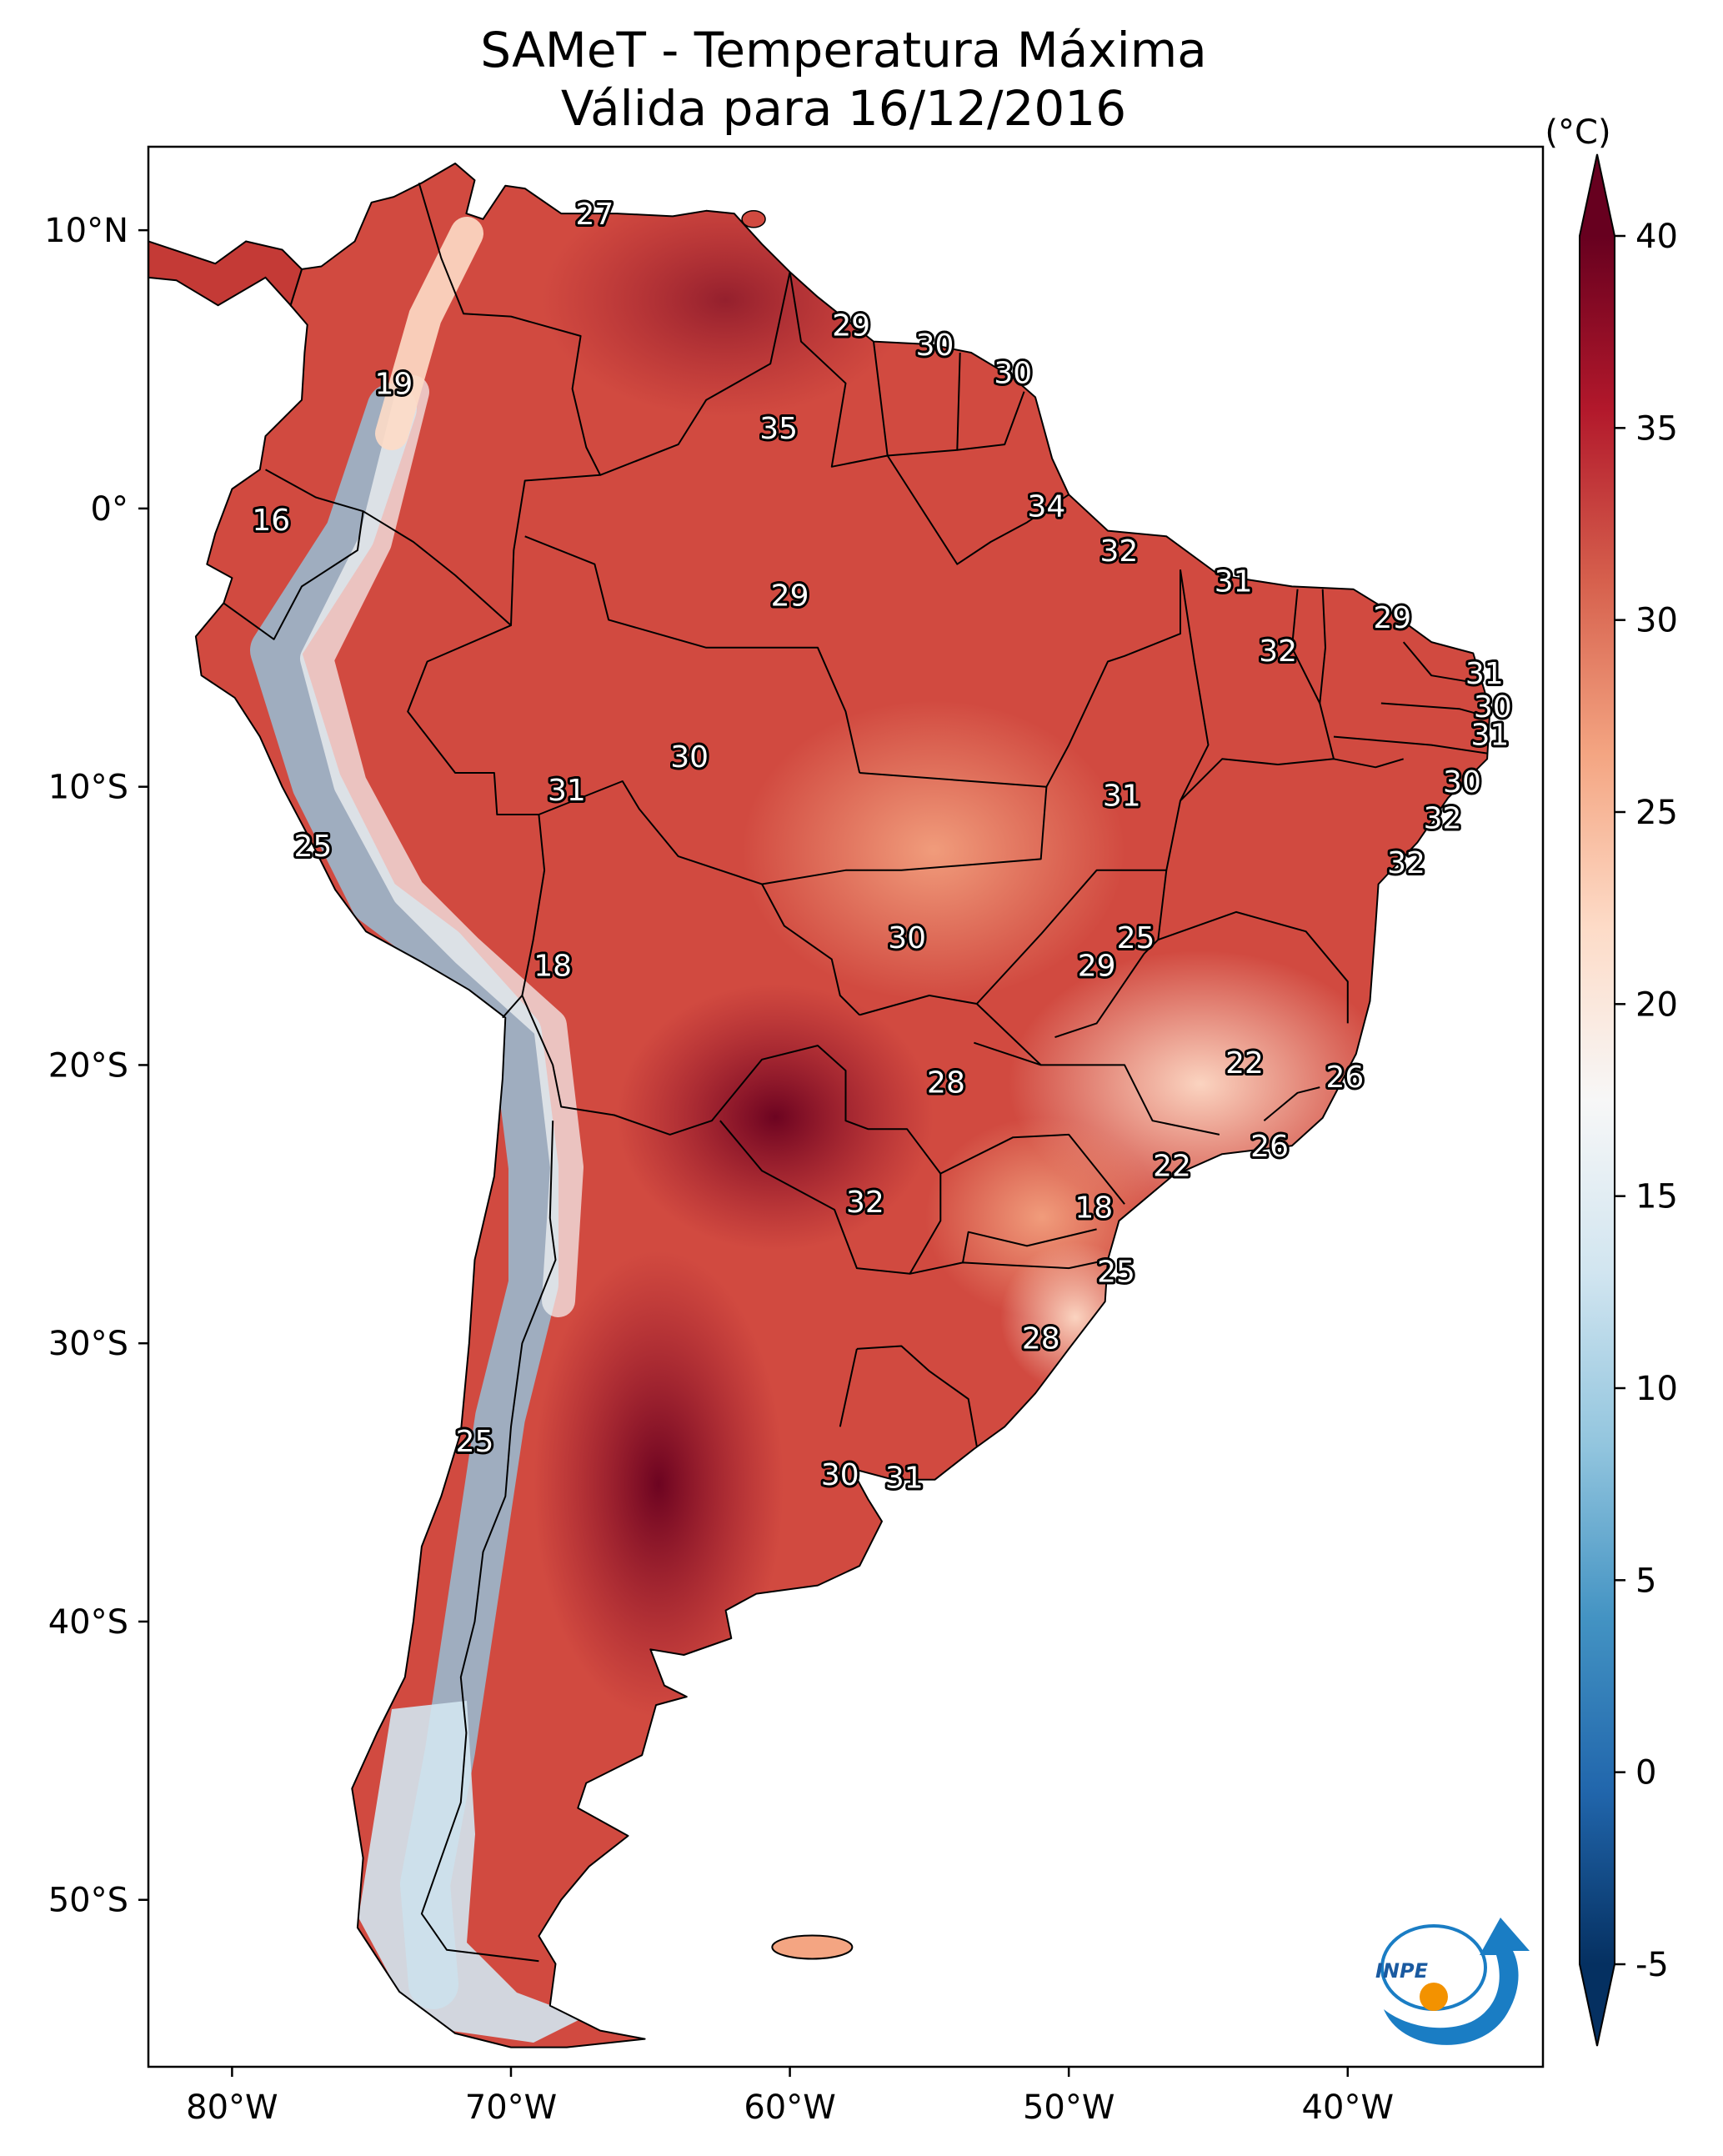 The image size is (1723, 2156). What do you see at coordinates (1657, 813) in the screenshot?
I see `colorbar-tick-label: 25` at bounding box center [1657, 813].